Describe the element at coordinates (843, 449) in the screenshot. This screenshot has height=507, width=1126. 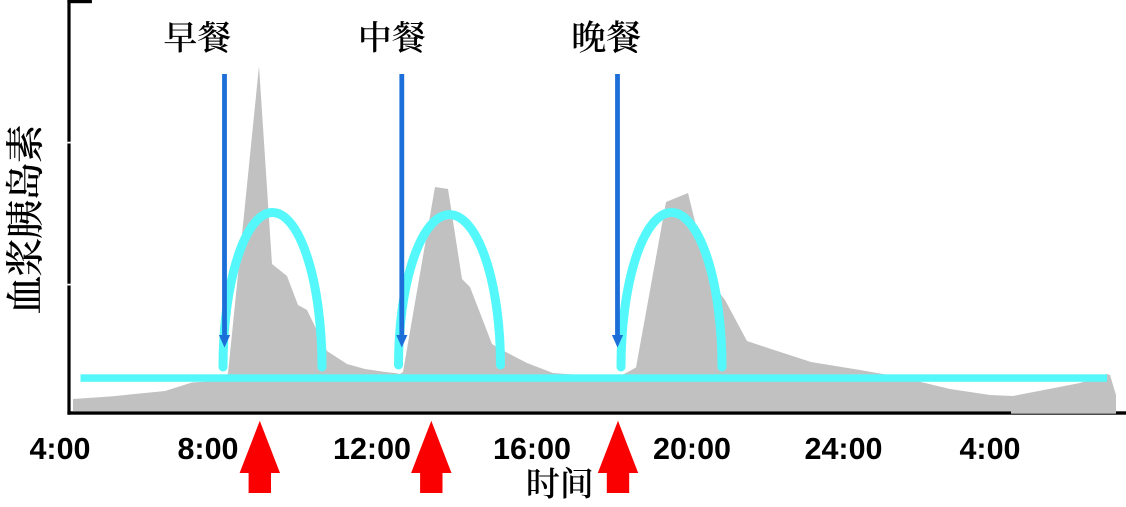
I see `svg-text: 24:00` at that location.